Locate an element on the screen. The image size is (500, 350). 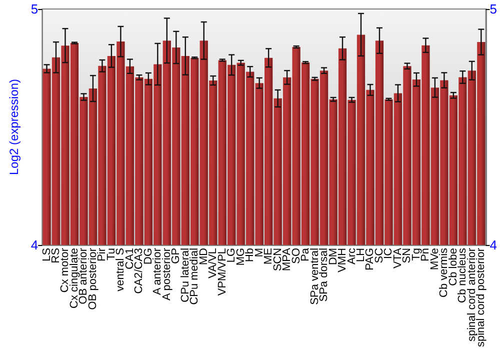
x-tick-label: Pir is located at coordinates (102, 255).